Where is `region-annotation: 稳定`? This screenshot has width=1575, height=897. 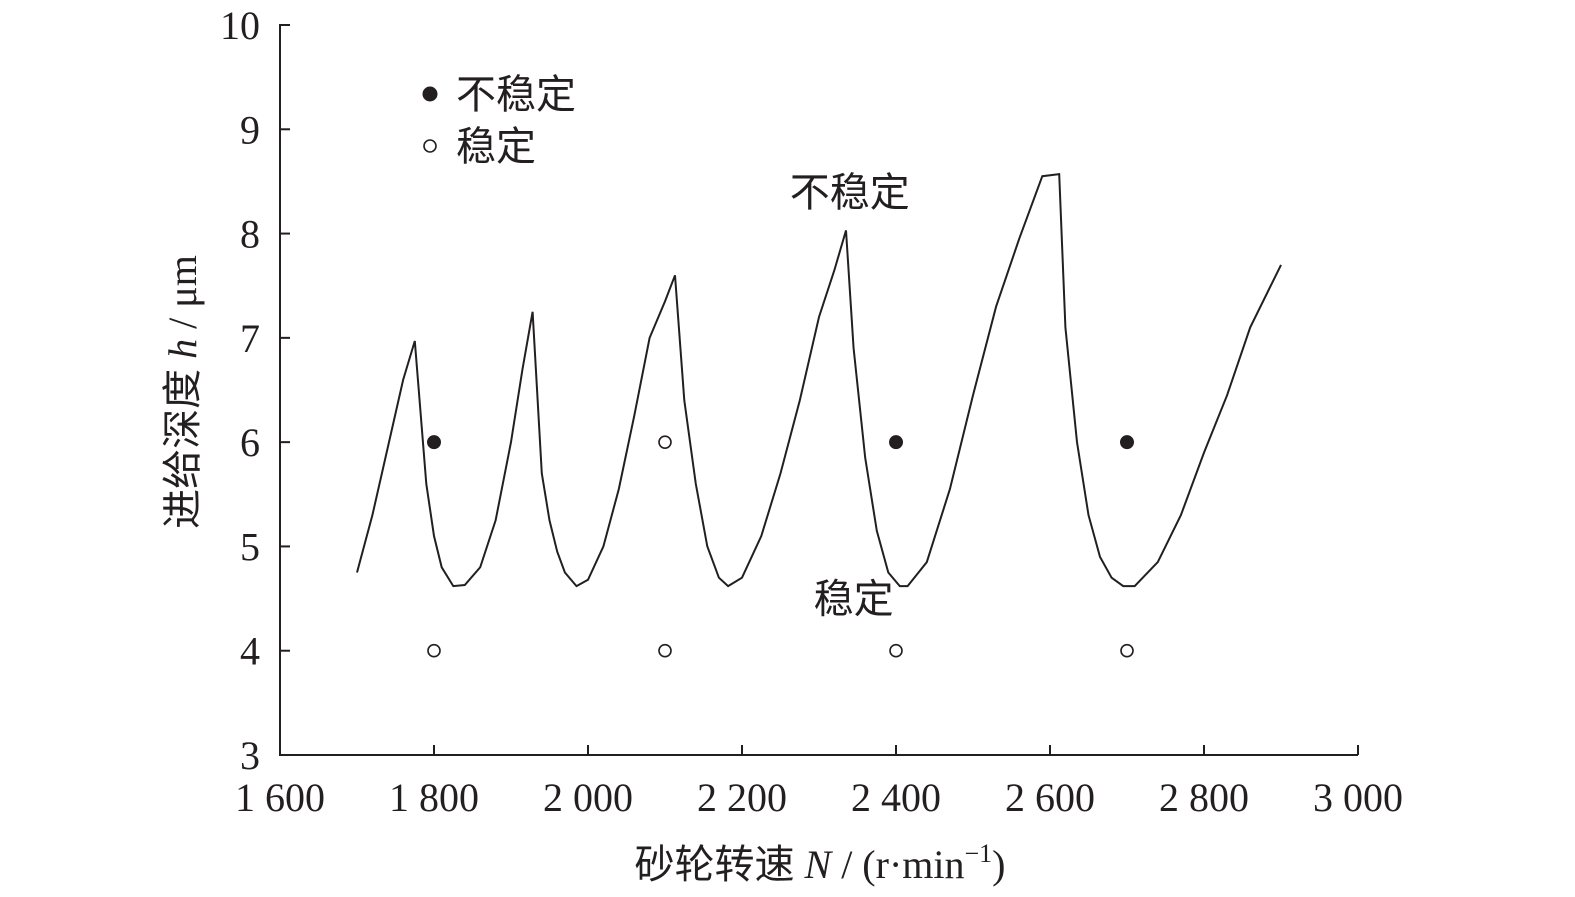
region-annotation: 稳定 is located at coordinates (854, 599).